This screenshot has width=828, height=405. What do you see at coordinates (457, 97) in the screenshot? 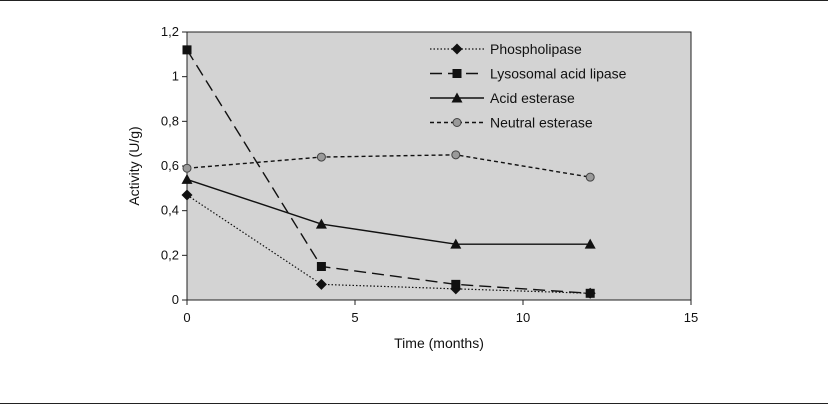
I see `legend-marker-acid-esterase` at bounding box center [457, 97].